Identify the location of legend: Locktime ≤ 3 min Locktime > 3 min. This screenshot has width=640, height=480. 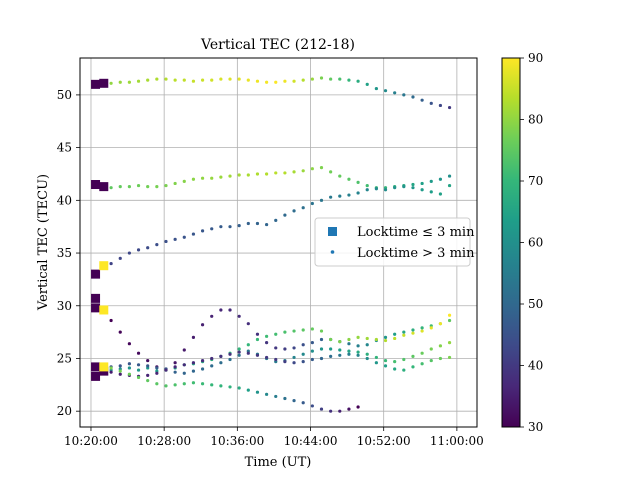
(394, 242).